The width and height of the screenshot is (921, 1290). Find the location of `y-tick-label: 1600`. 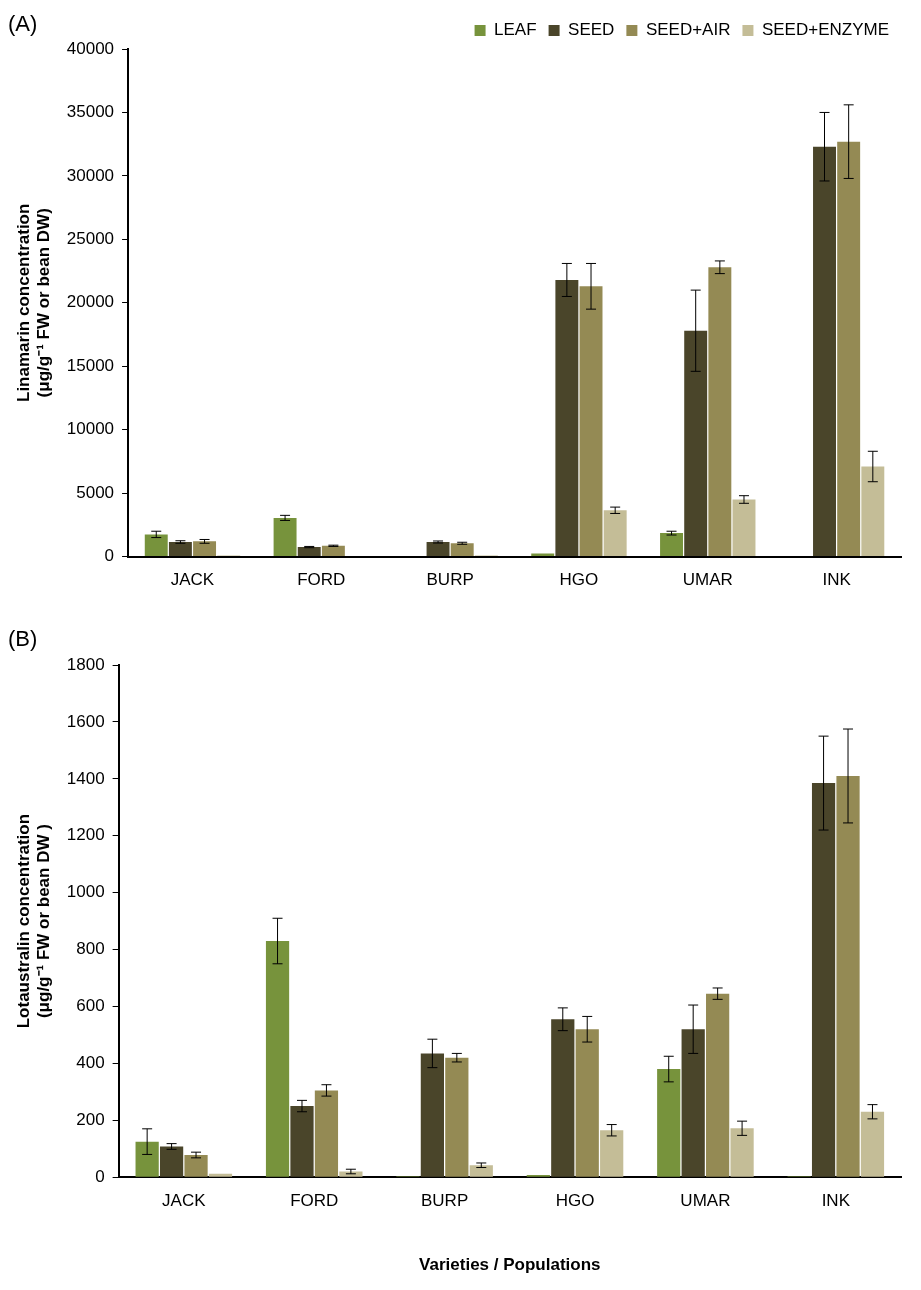

y-tick-label: 1600 is located at coordinates (85, 721).